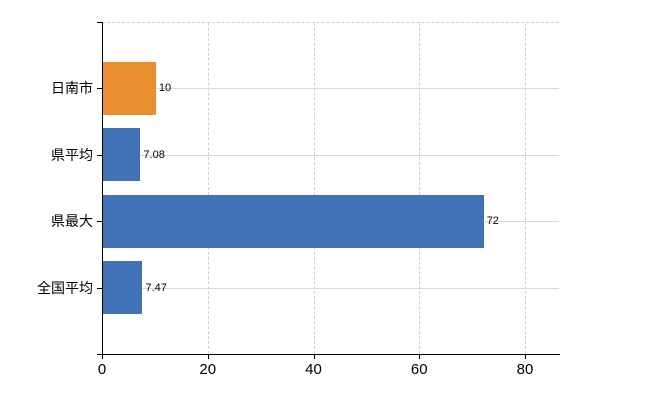 This screenshot has width=650, height=400. What do you see at coordinates (313, 369) in the screenshot?
I see `x-tick-label: 40` at bounding box center [313, 369].